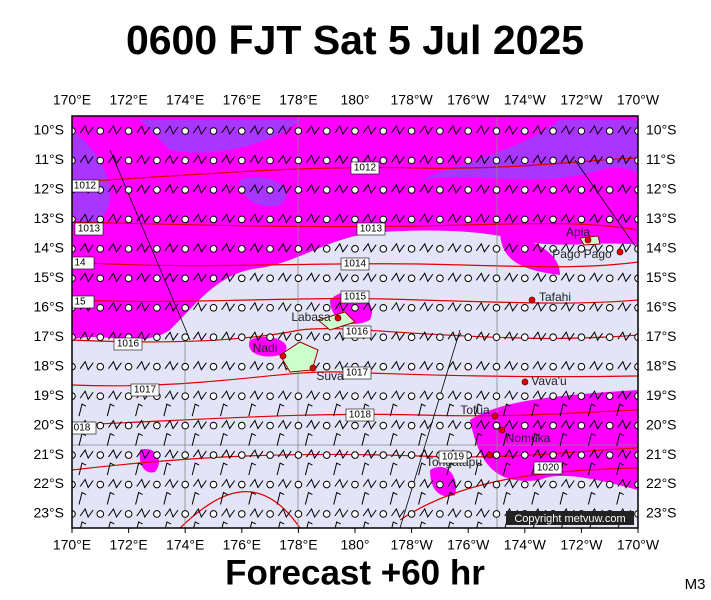 This screenshot has height=600, width=711. Describe the element at coordinates (695, 584) in the screenshot. I see `model-label: M3` at that location.